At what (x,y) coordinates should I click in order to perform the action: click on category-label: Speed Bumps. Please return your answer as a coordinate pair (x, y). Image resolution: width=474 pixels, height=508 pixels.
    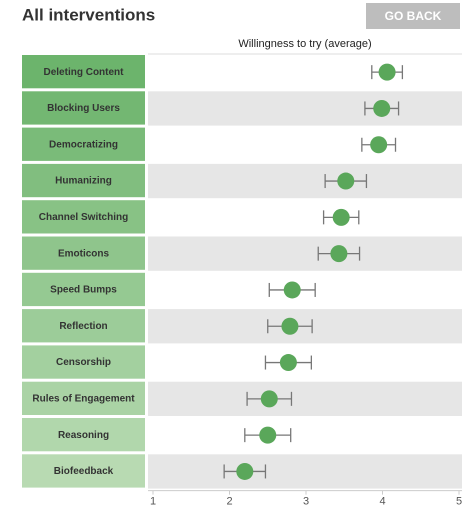
    Looking at the image, I should click on (83, 290).